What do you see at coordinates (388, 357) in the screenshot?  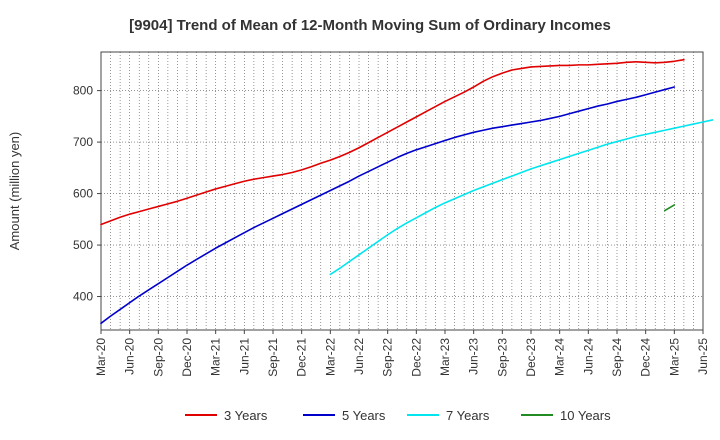 I see `x-tick-label: Sep-22` at bounding box center [388, 357].